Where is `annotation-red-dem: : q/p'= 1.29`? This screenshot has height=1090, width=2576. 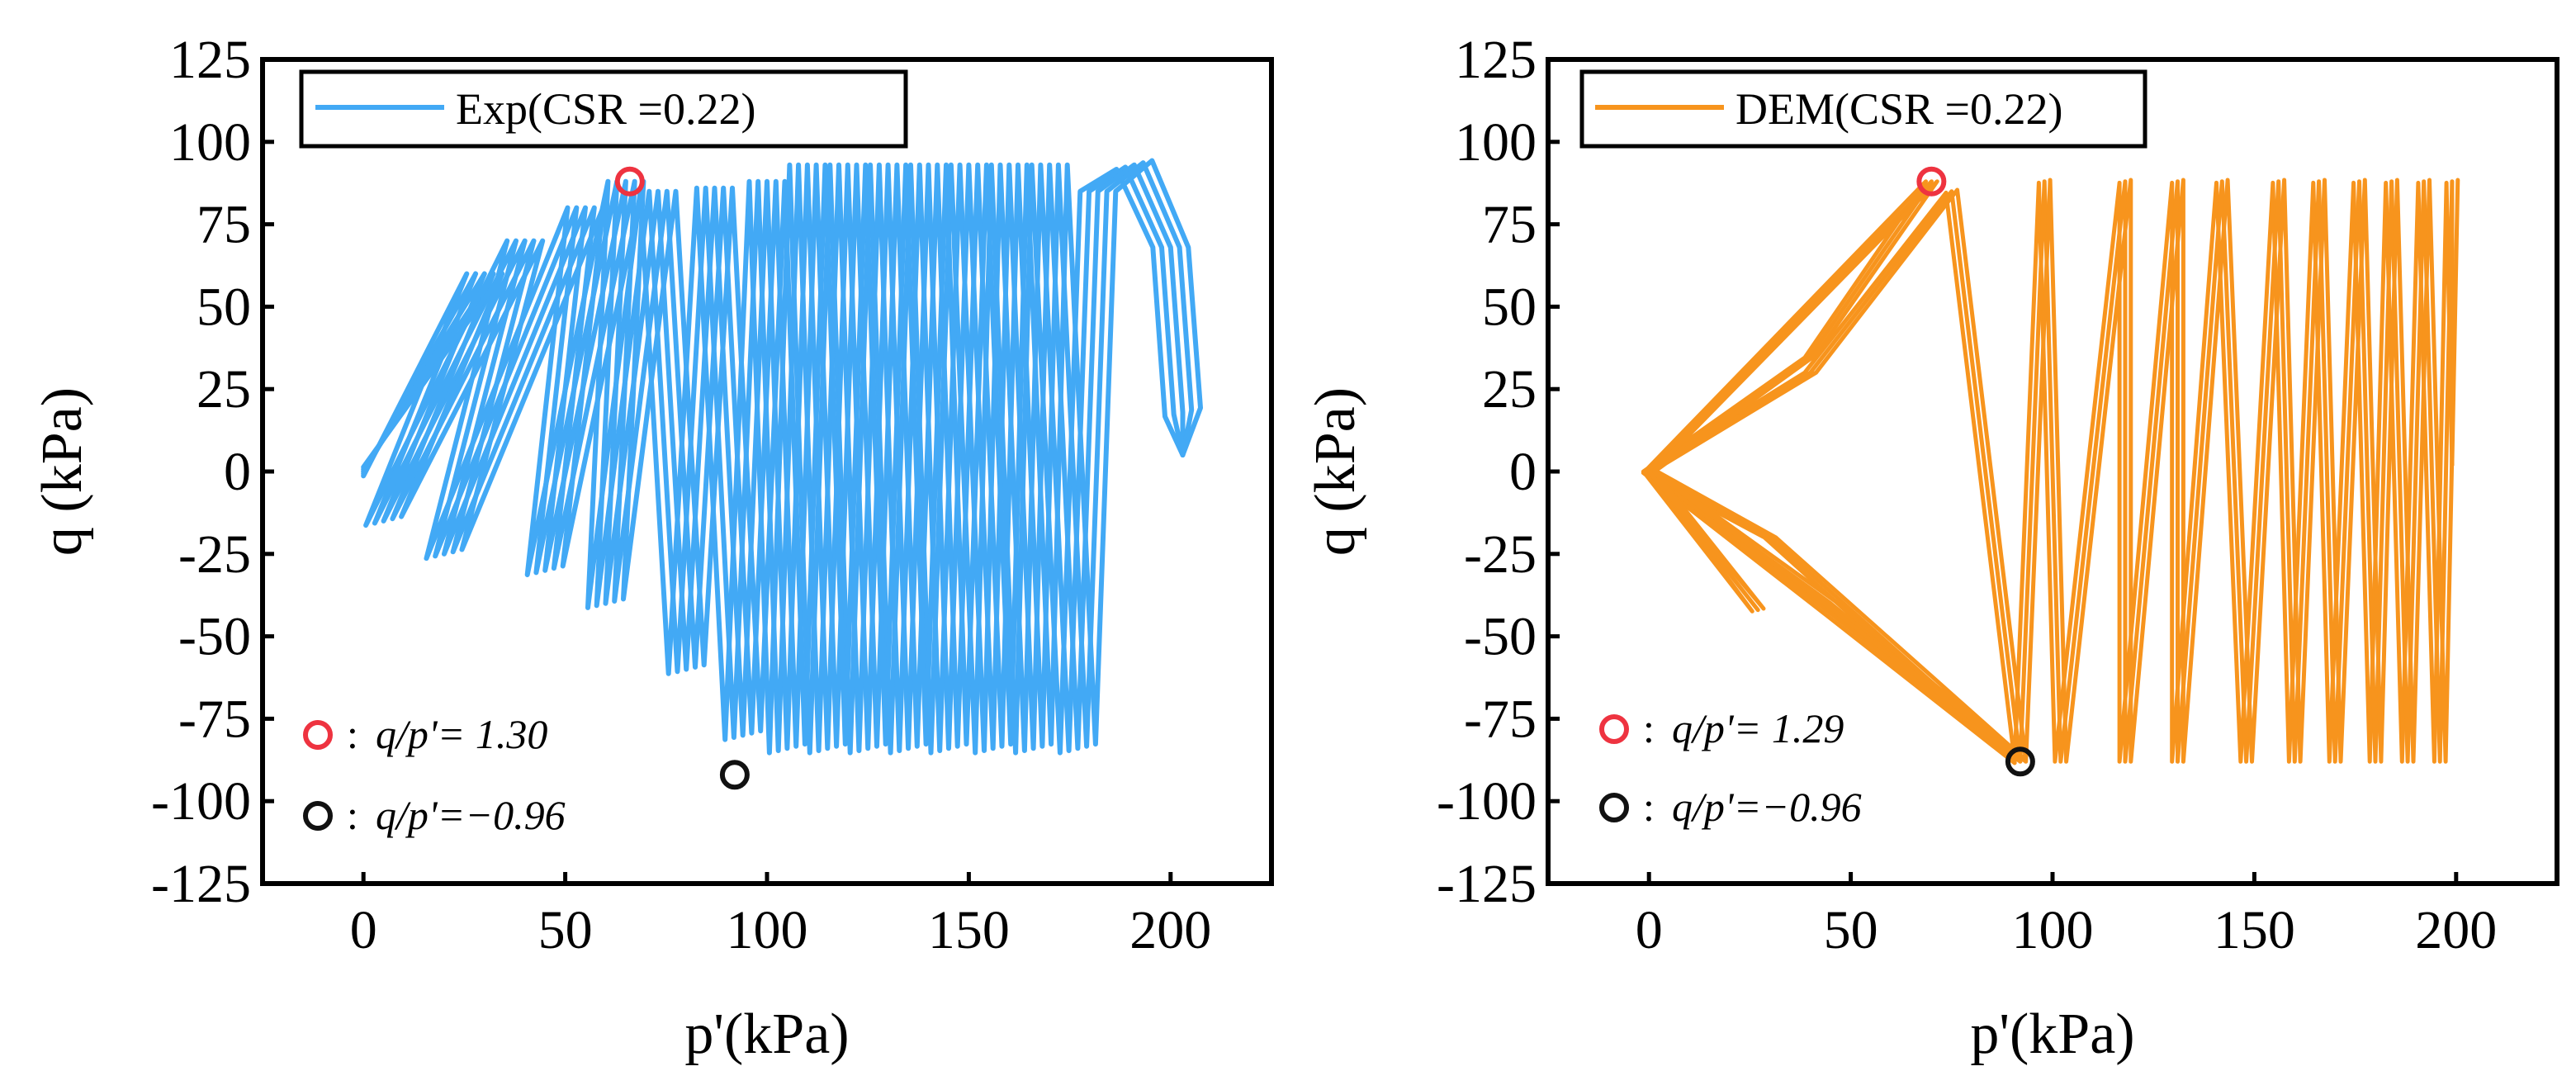
annotation-red-dem: : q/p'= 1.29 is located at coordinates (1721, 728).